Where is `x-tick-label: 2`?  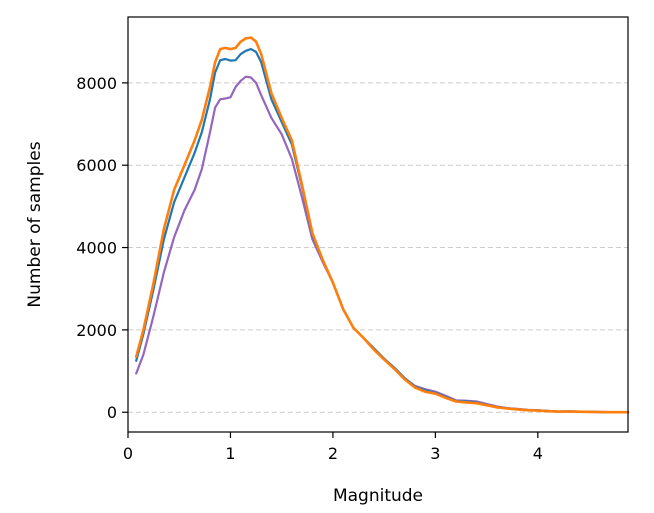
x-tick-label: 2 is located at coordinates (333, 453).